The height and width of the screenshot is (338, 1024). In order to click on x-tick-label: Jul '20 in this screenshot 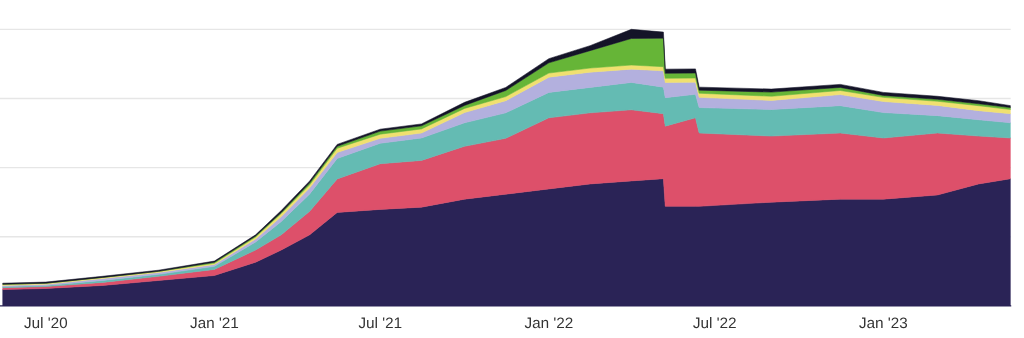, I will do `click(46, 323)`.